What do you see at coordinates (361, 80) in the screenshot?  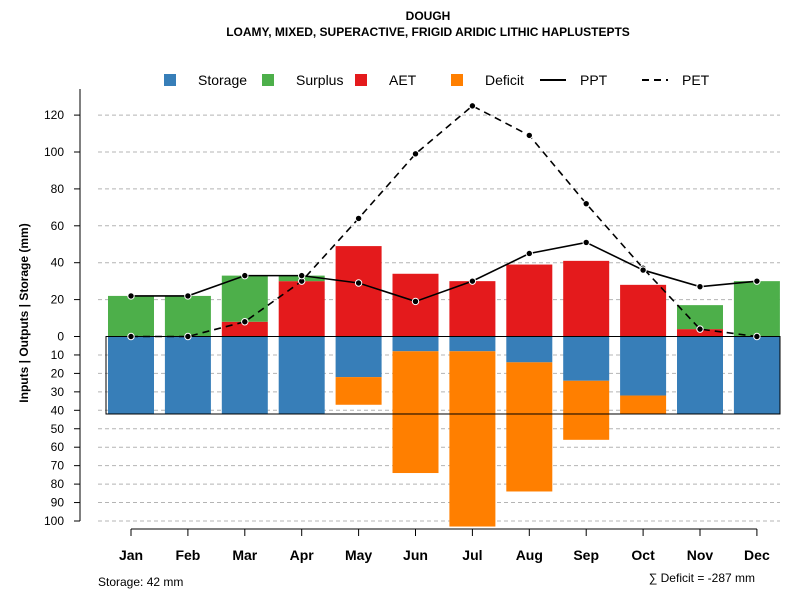 I see `aet-legend-swatch` at bounding box center [361, 80].